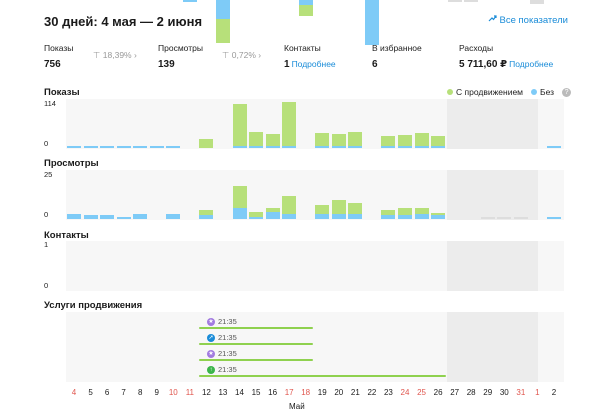  Describe the element at coordinates (189, 392) in the screenshot. I see `x-tick-label: 11` at that location.